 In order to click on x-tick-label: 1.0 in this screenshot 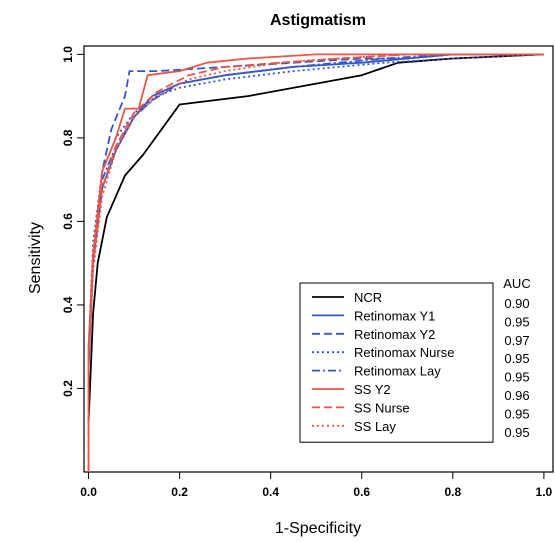, I will do `click(544, 492)`.